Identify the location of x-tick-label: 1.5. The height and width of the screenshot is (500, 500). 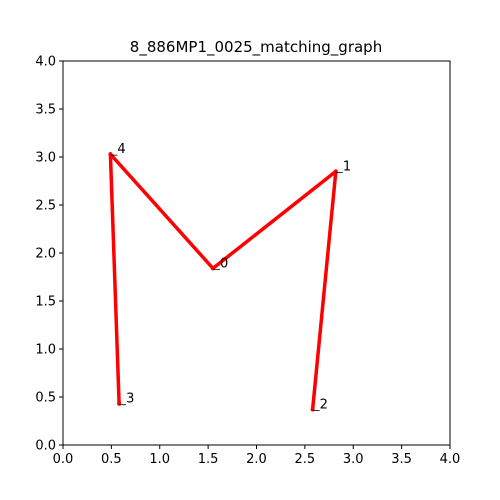
(208, 459).